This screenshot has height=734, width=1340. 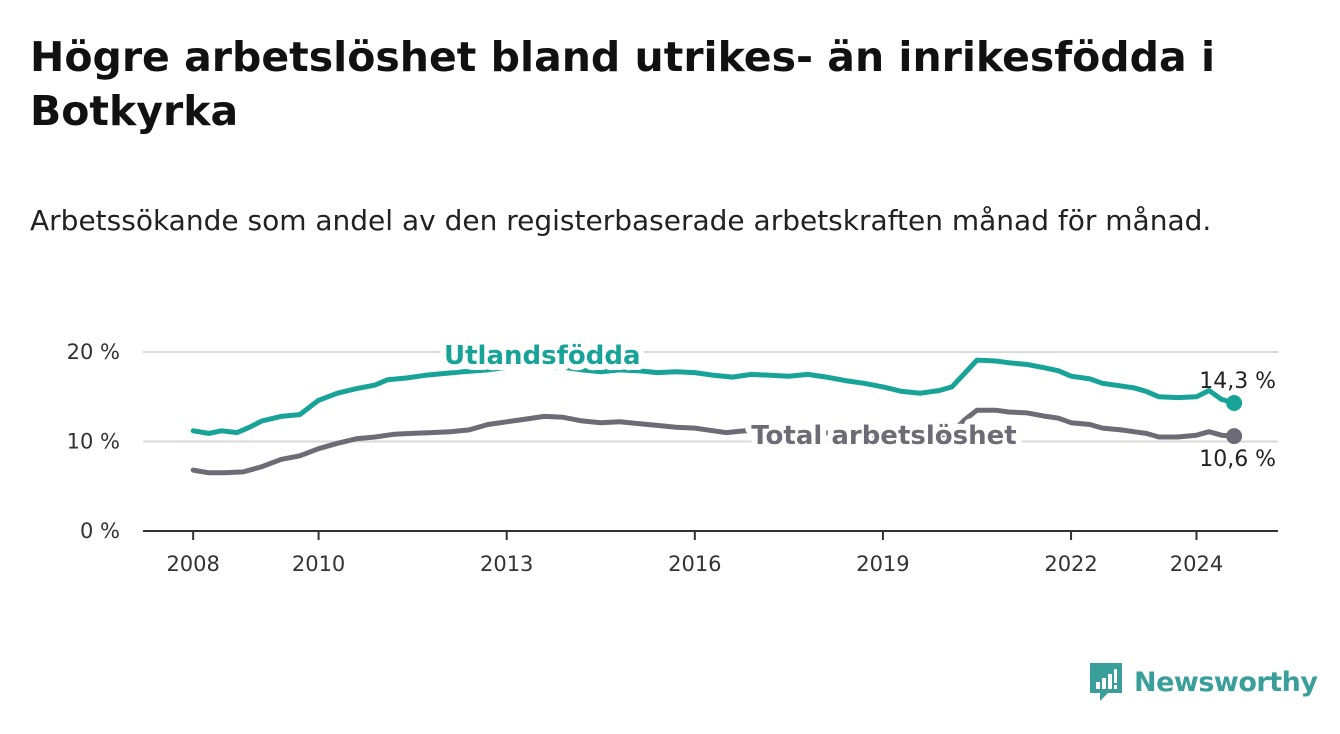 What do you see at coordinates (883, 436) in the screenshot?
I see `series-name-label-total: Total arbetslöshet` at bounding box center [883, 436].